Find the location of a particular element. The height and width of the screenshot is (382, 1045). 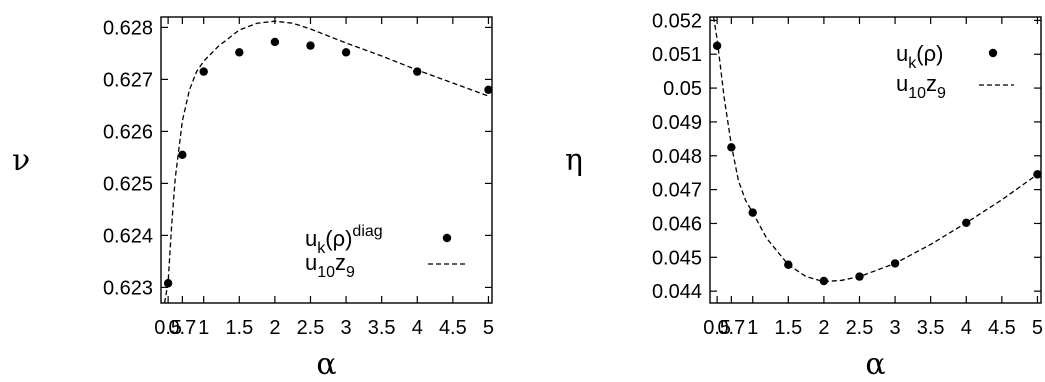

y-tick-label: 0.624 is located at coordinates (128, 236).